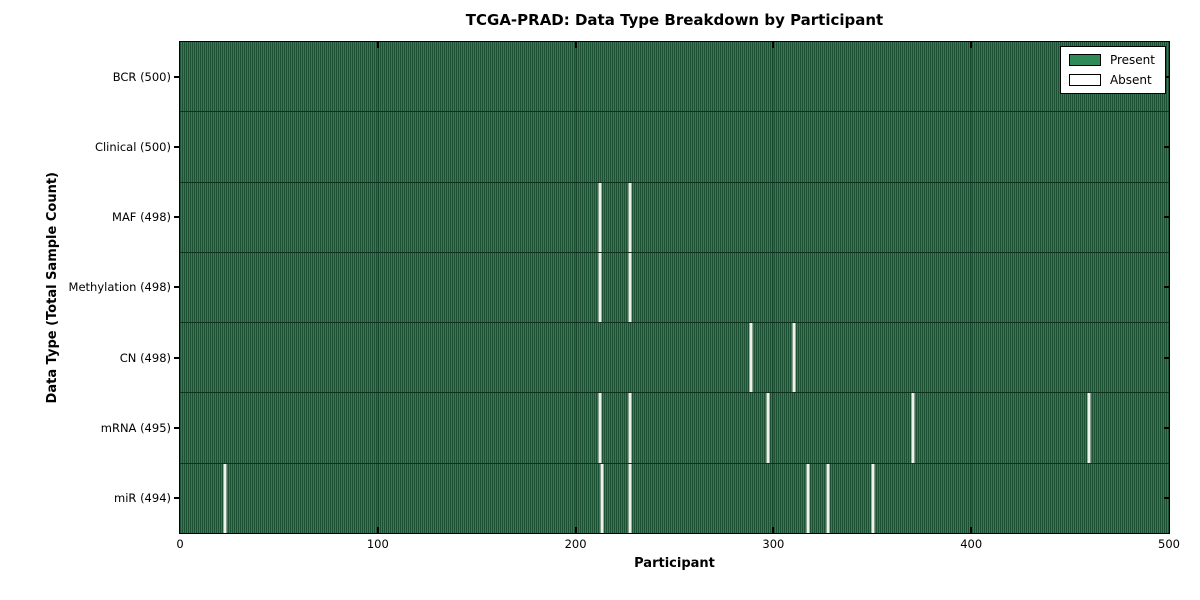  What do you see at coordinates (640, 217) in the screenshot?
I see `row-band-MAF: MAF (498)` at bounding box center [640, 217].